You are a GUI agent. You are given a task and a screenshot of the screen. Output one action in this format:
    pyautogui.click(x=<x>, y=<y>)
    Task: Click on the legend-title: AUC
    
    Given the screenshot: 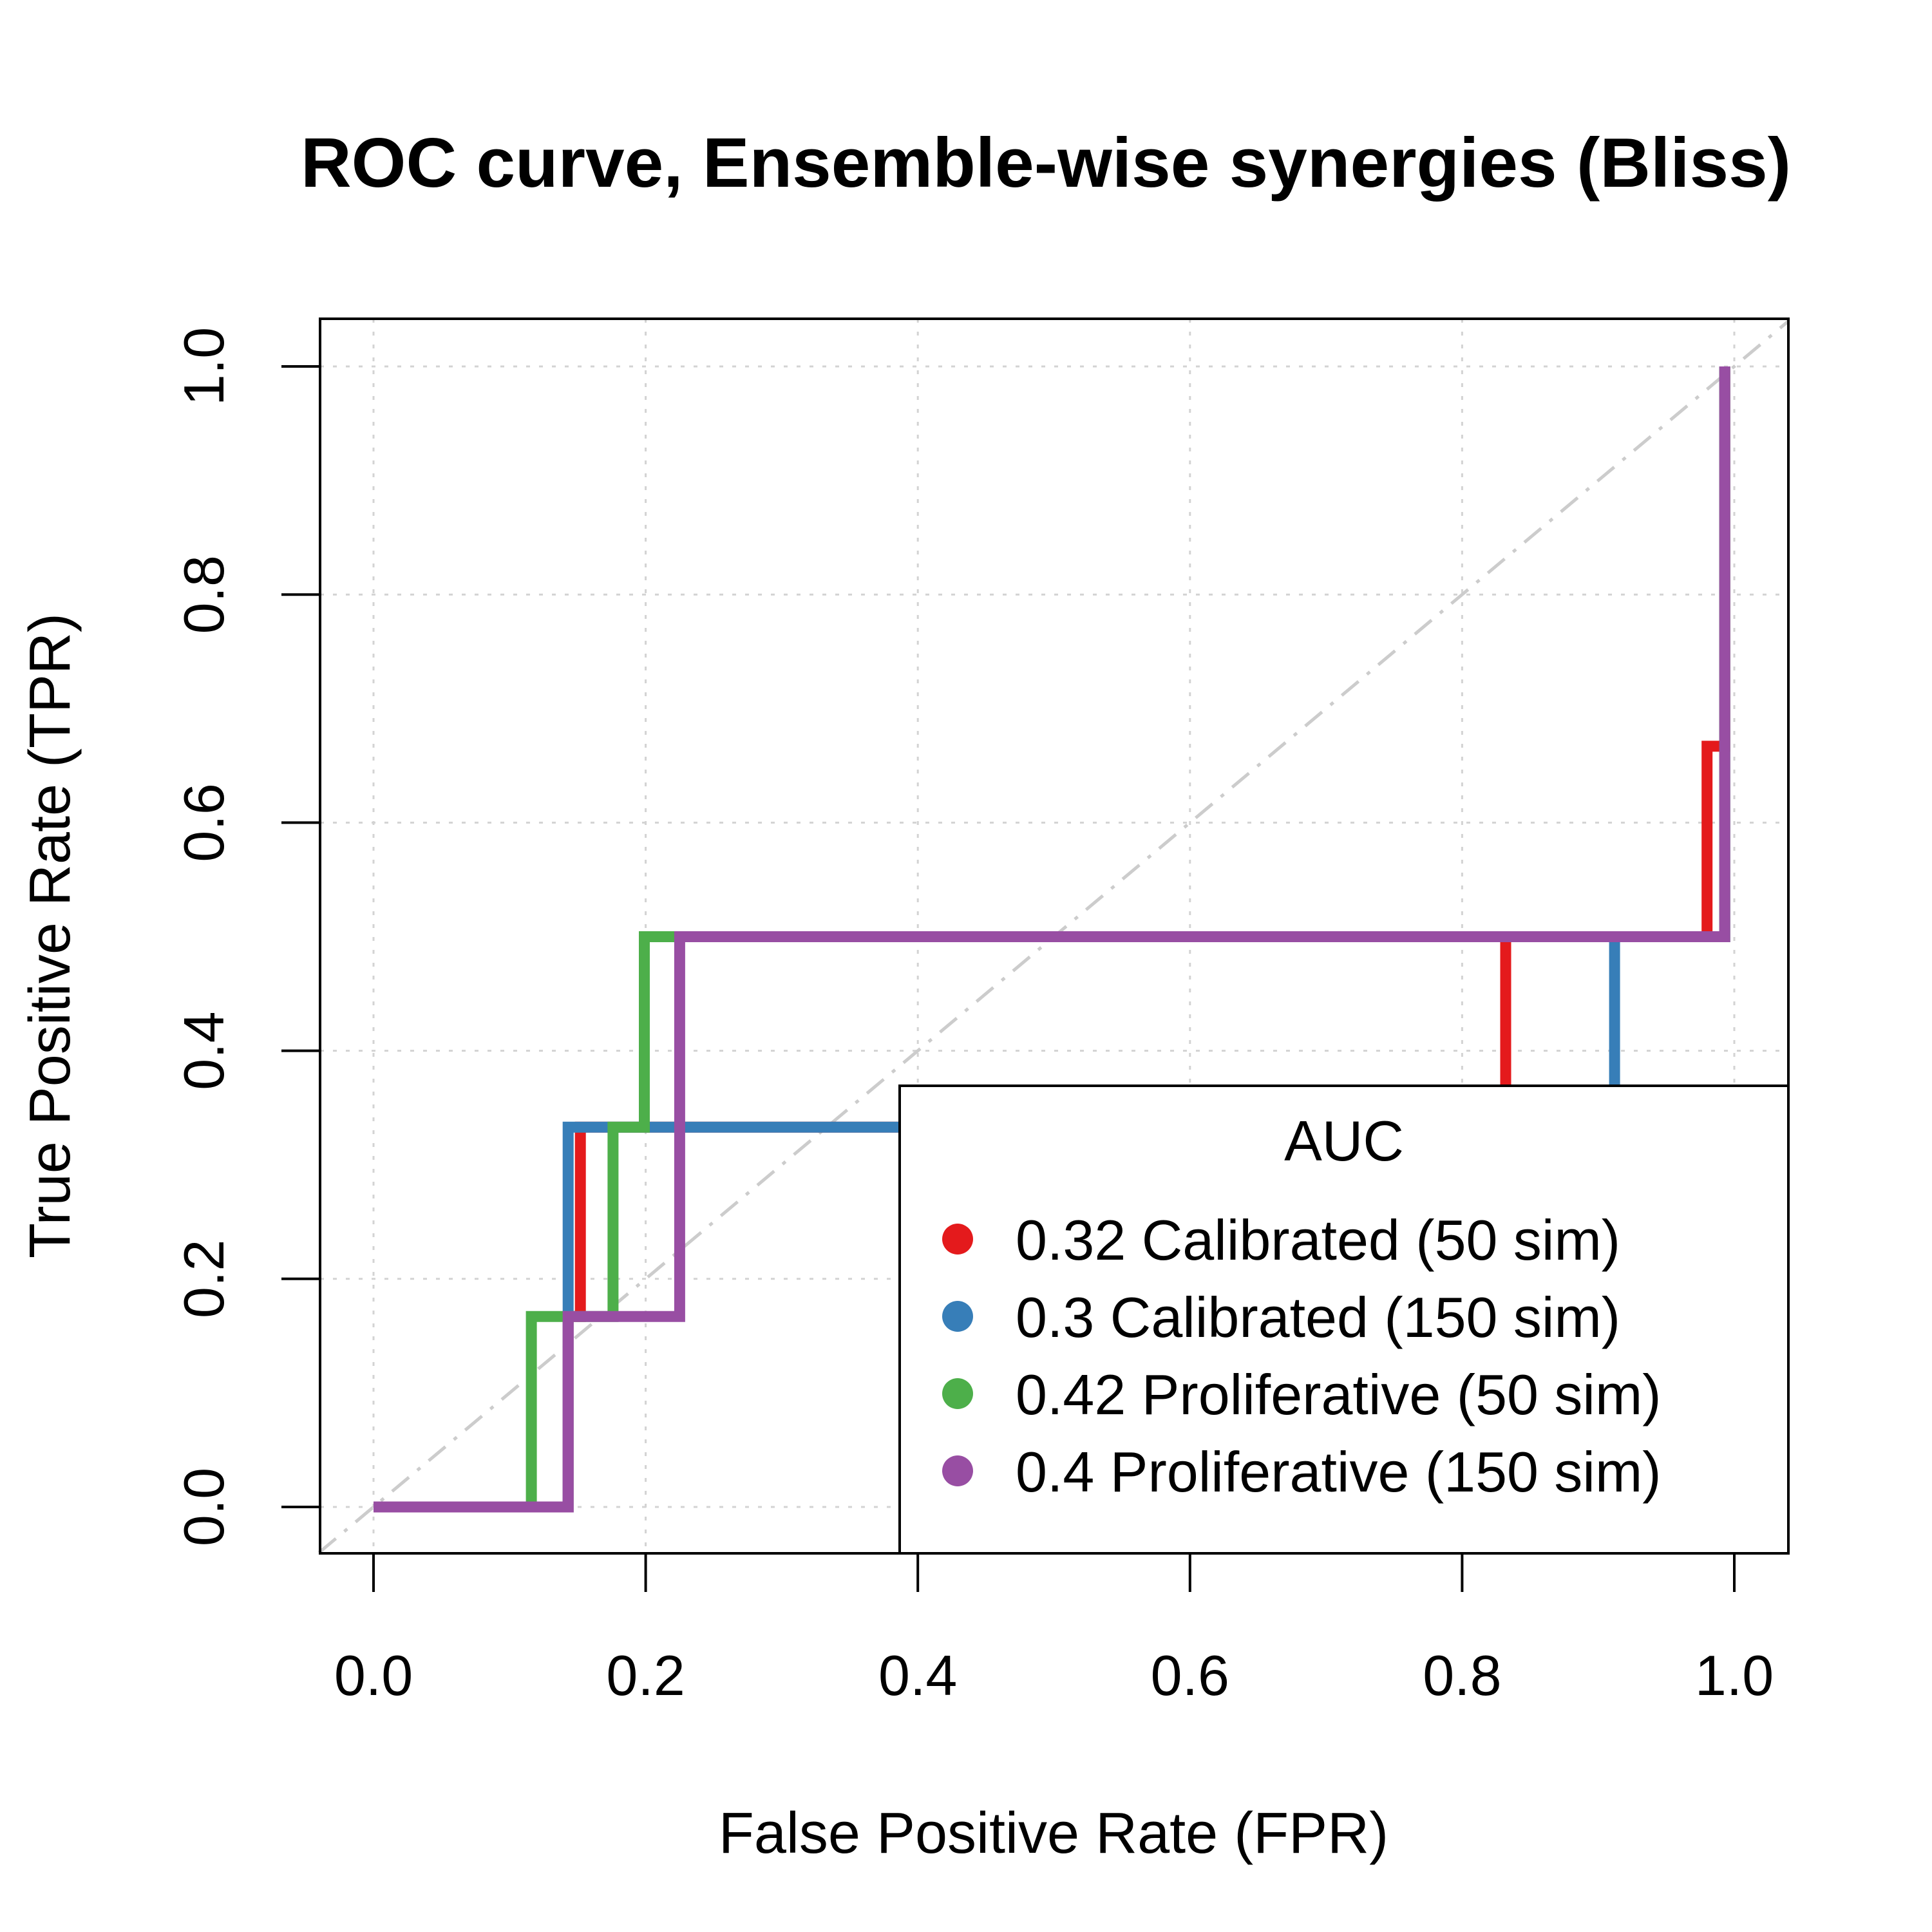 What is the action you would take?
    pyautogui.click(x=1344, y=1141)
    